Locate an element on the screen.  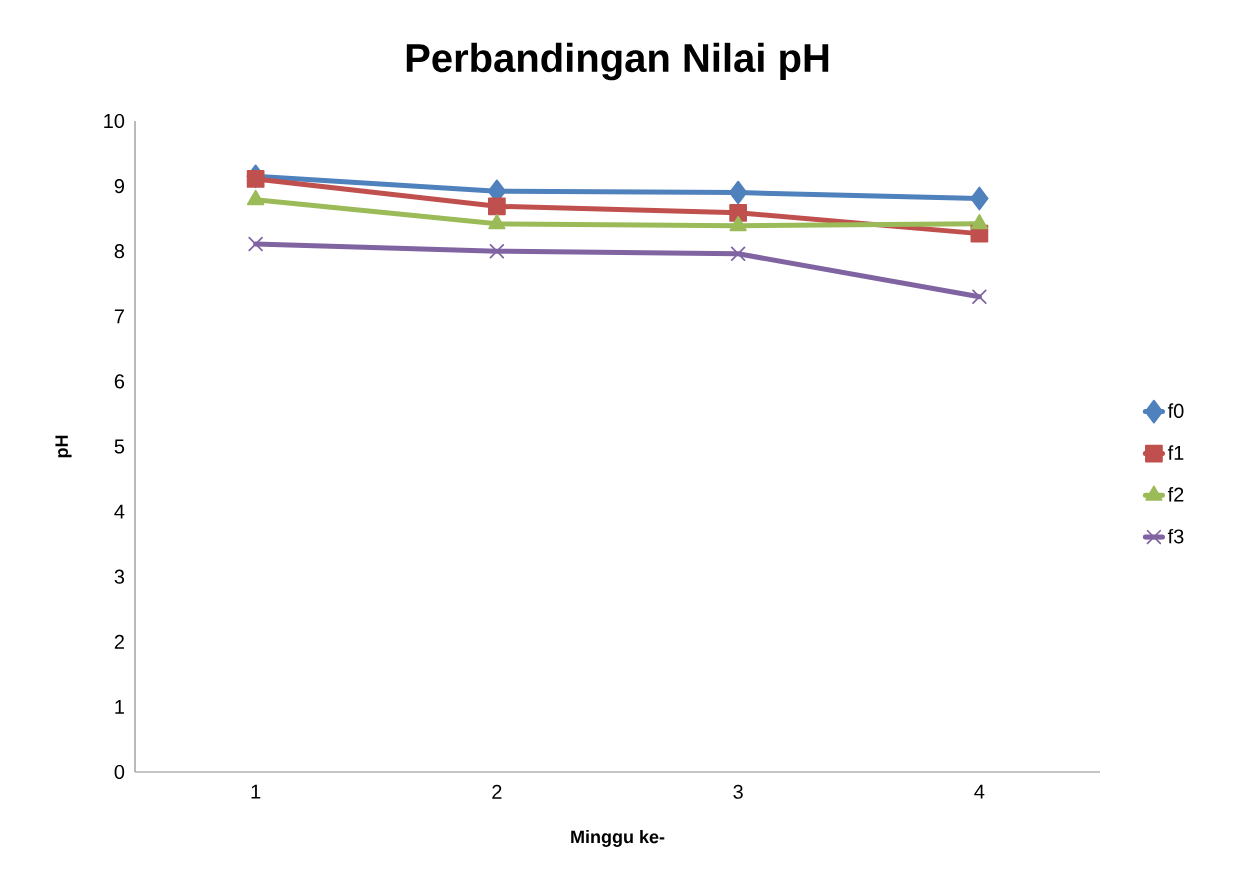
y-tick-label: 0 is located at coordinates (119, 772).